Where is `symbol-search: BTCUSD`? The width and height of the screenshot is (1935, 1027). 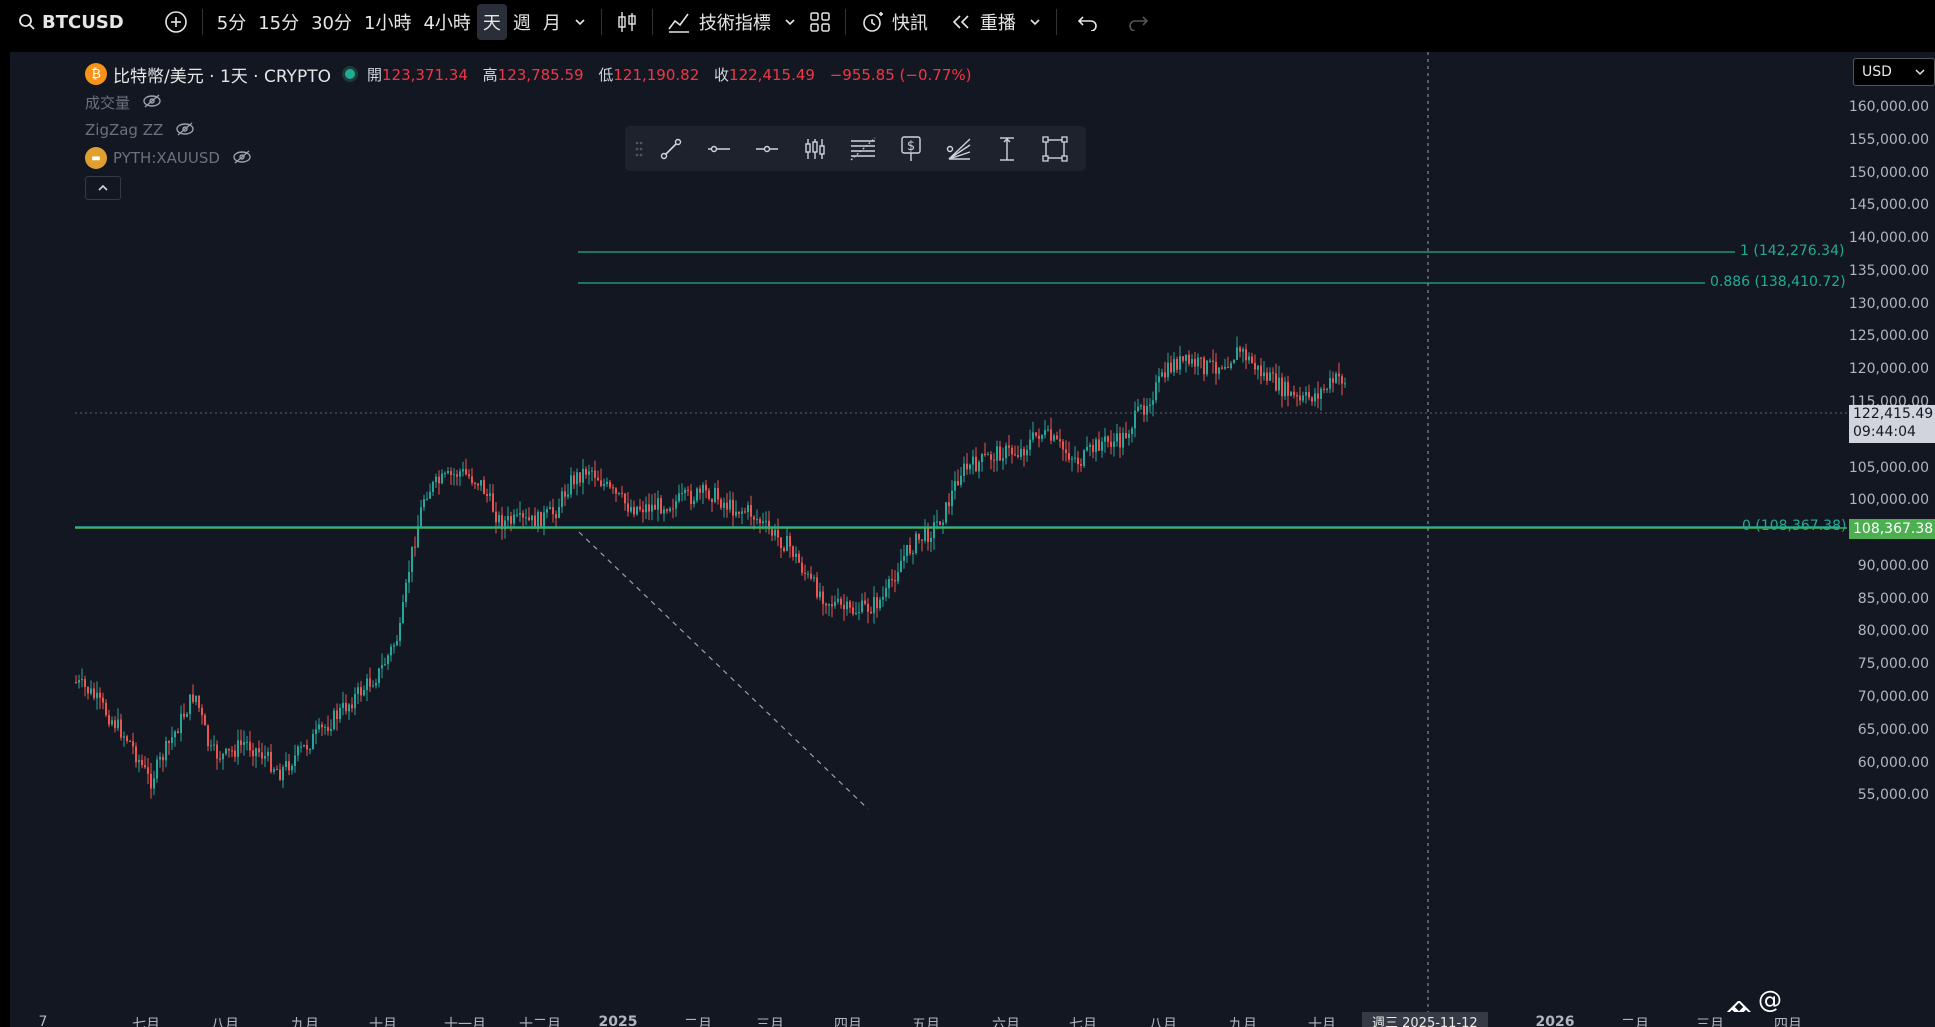
symbol-search: BTCUSD is located at coordinates (65, 22).